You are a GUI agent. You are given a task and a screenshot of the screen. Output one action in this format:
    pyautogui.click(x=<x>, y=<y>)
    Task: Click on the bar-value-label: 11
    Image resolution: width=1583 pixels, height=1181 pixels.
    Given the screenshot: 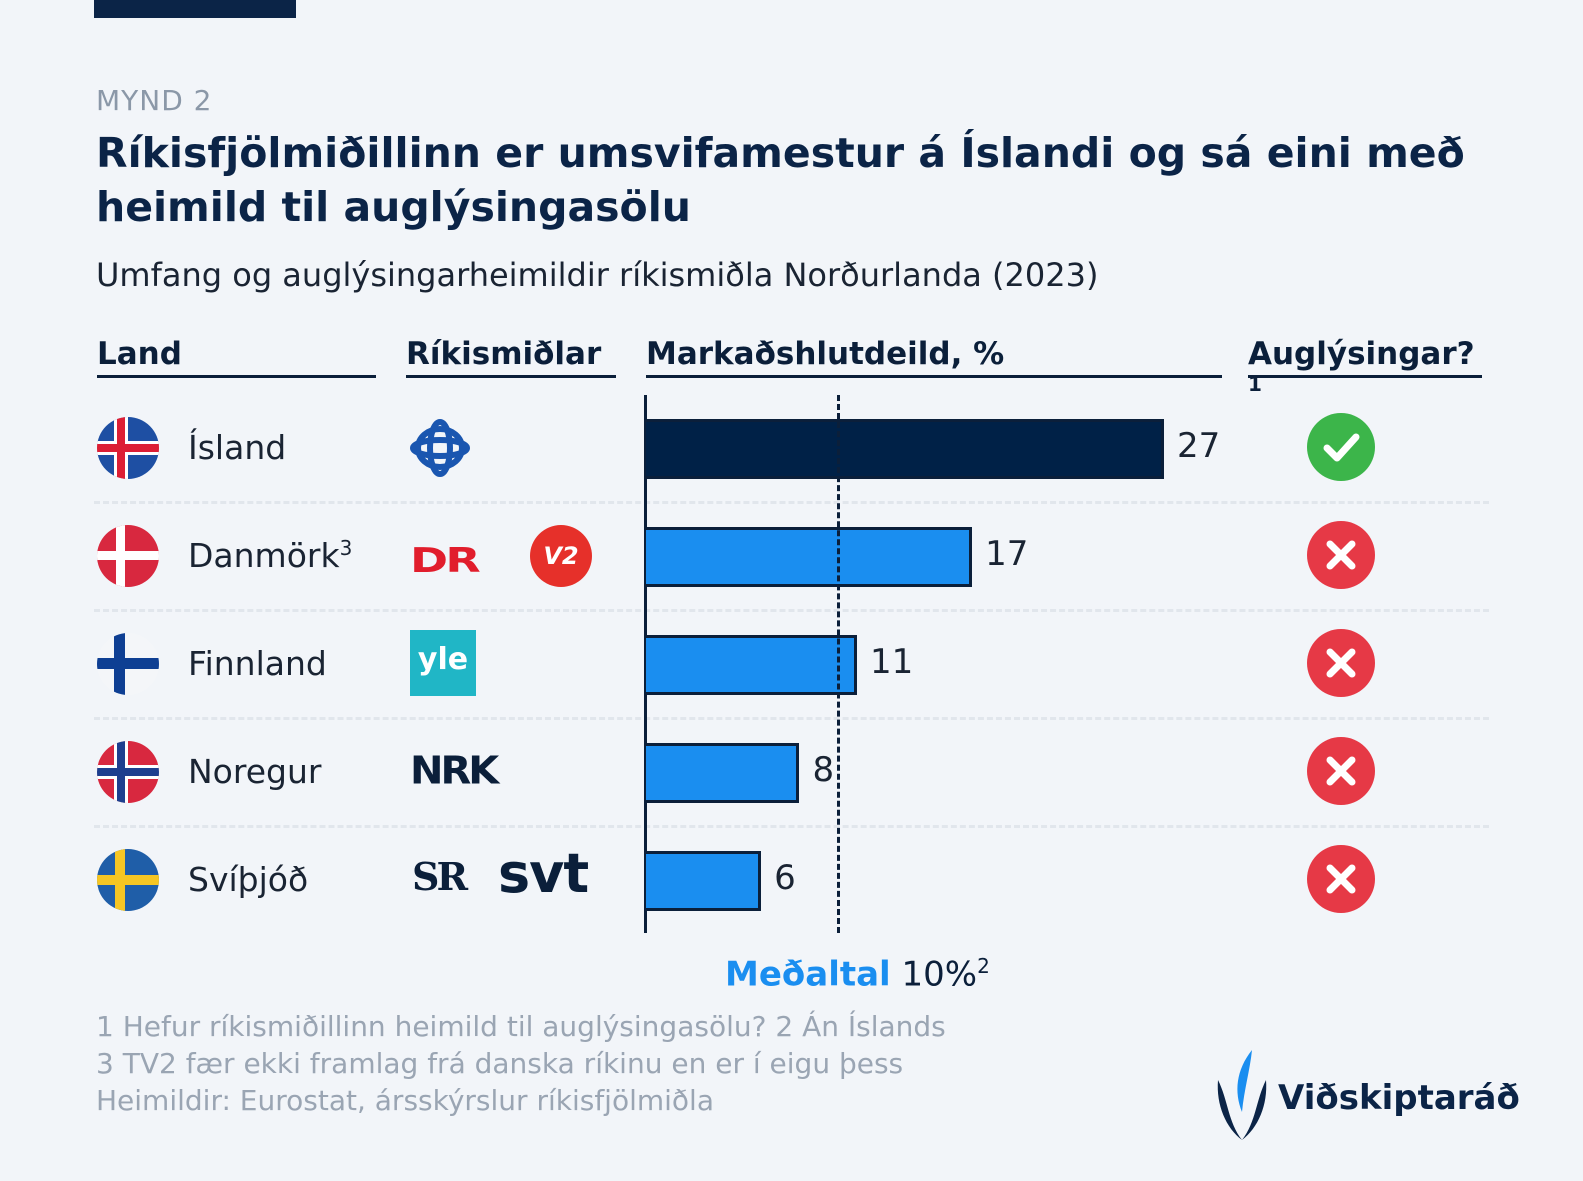 What is the action you would take?
    pyautogui.click(x=892, y=662)
    